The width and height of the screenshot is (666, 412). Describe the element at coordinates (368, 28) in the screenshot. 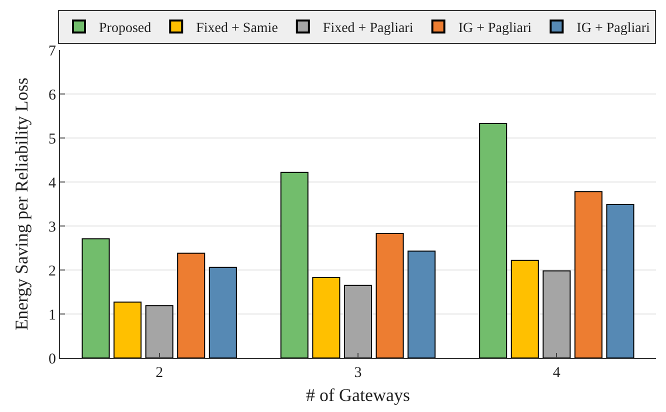

I see `legend-label: Fixed + Pagliari` at that location.